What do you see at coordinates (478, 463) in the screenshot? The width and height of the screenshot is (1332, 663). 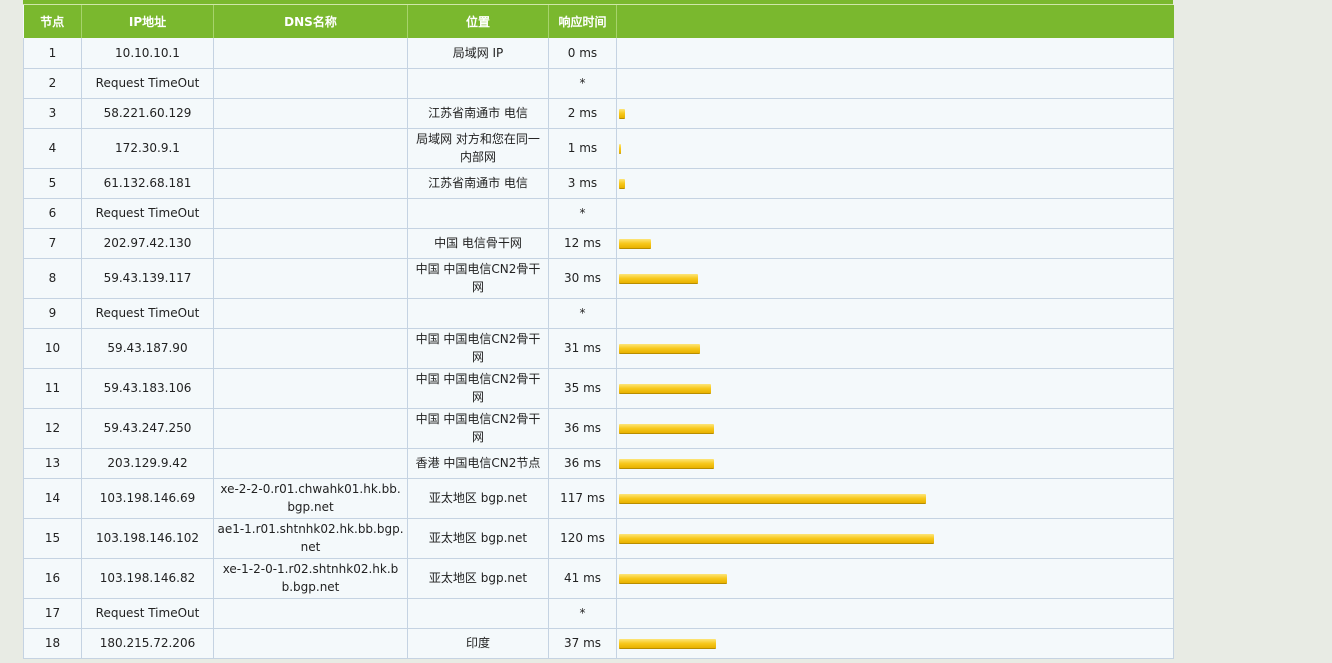 I see `location-cell: 香港 中国电信CN2节点` at bounding box center [478, 463].